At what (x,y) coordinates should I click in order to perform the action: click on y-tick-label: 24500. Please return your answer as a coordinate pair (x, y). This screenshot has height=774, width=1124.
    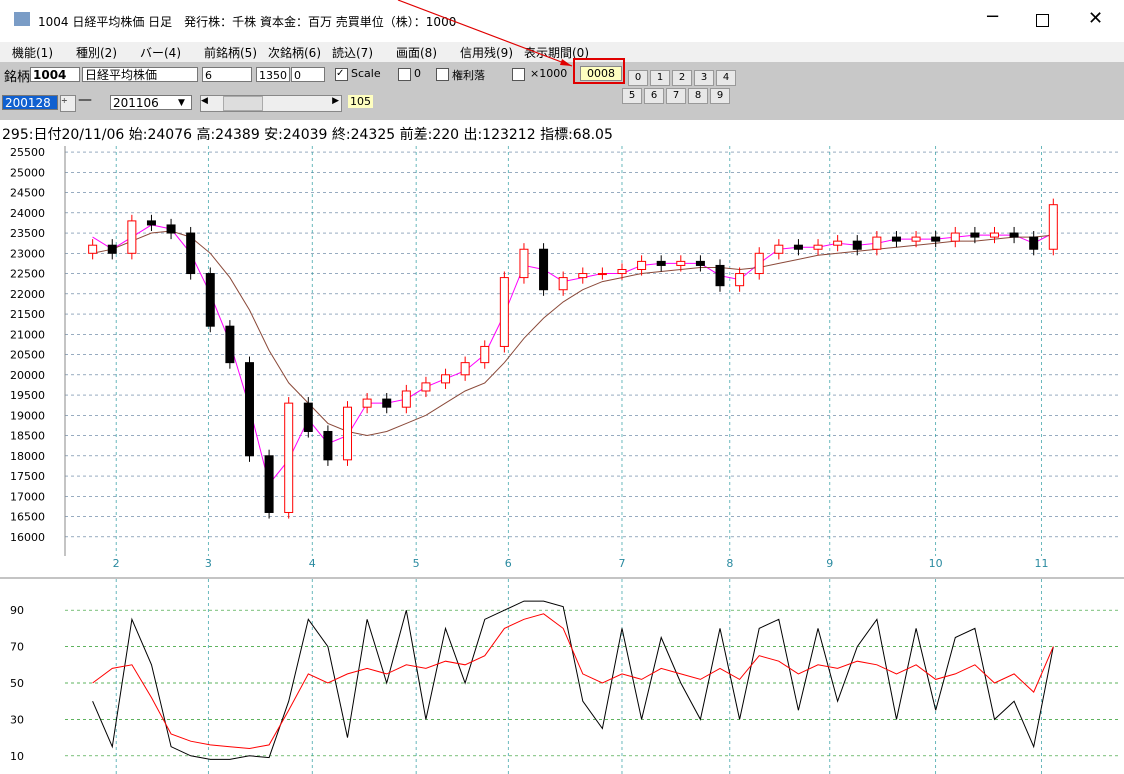
    Looking at the image, I should click on (27, 193).